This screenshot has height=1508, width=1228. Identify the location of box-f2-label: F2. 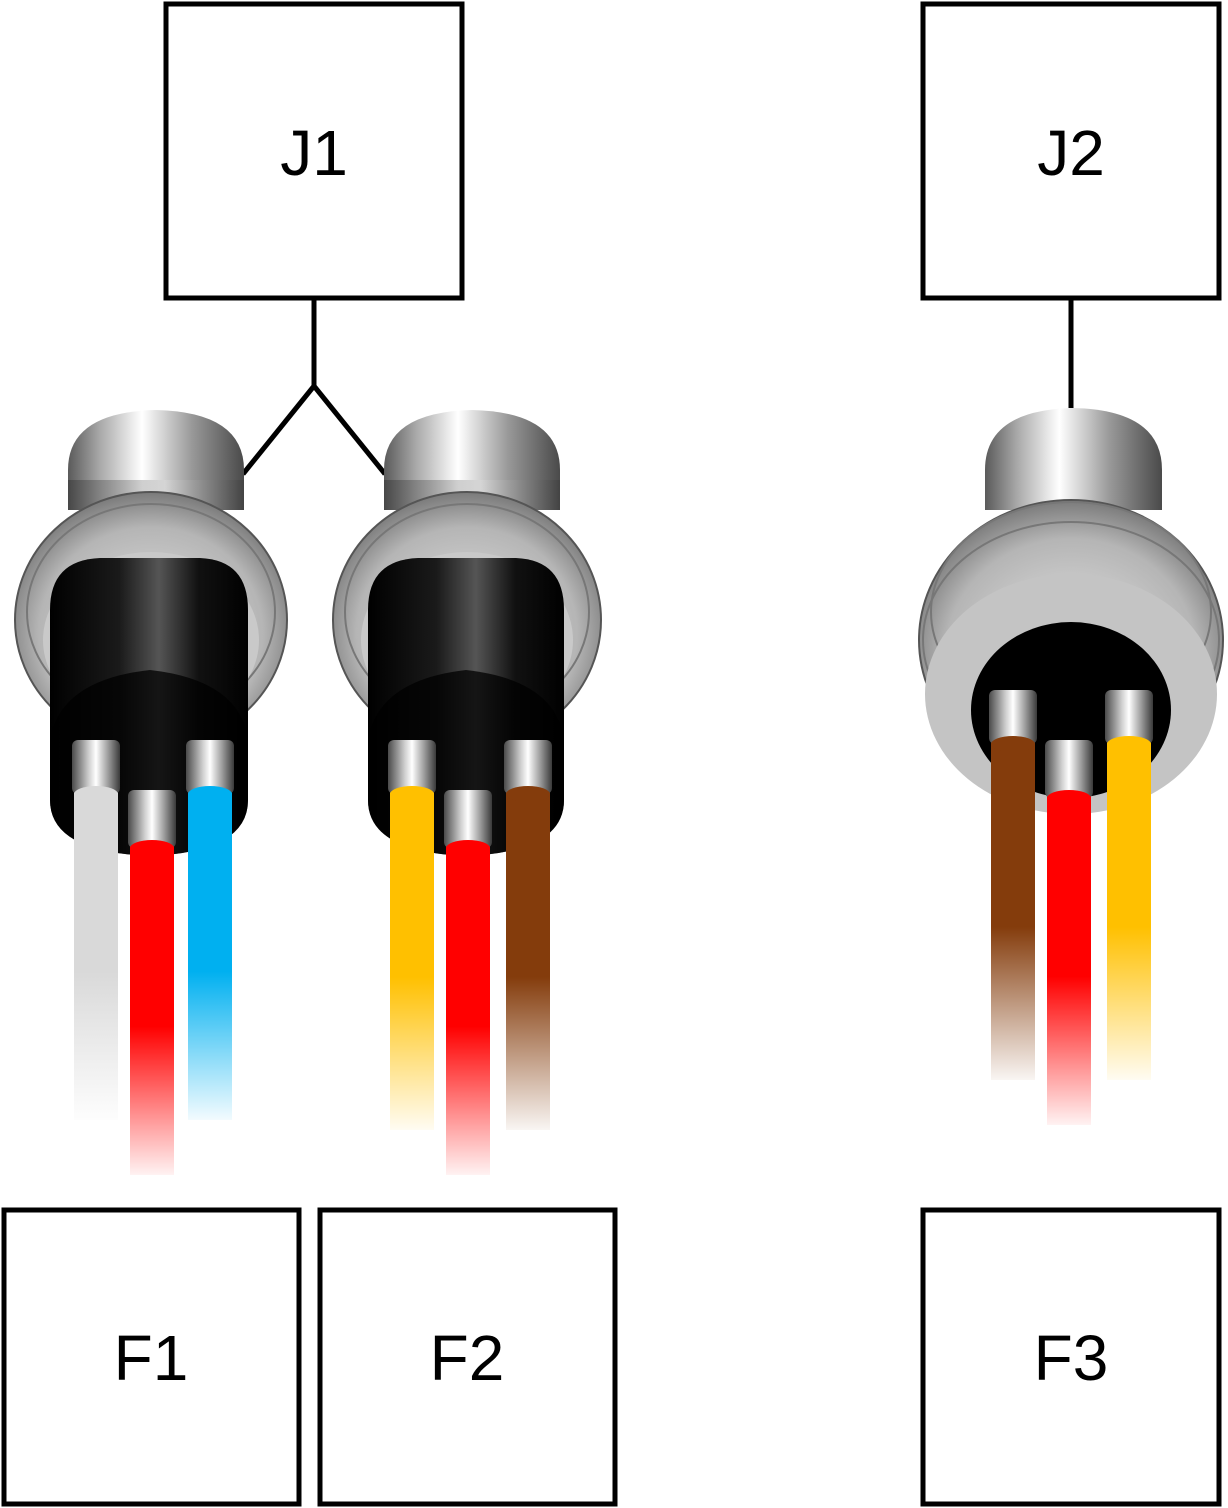
(467, 1358).